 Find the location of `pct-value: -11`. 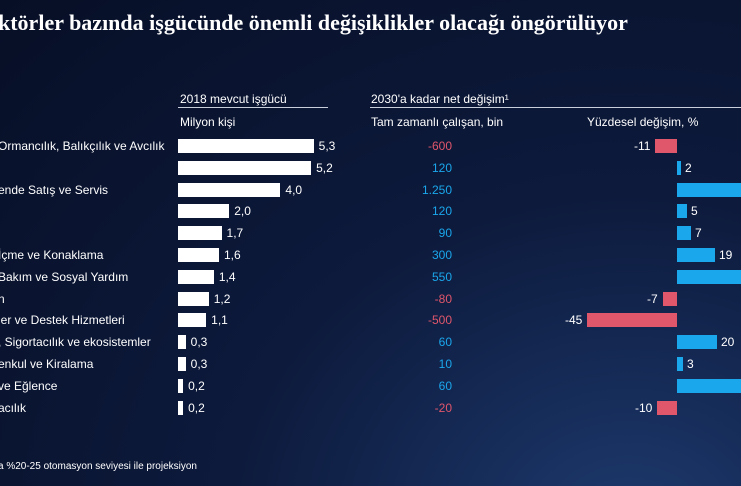

pct-value: -11 is located at coordinates (642, 146).